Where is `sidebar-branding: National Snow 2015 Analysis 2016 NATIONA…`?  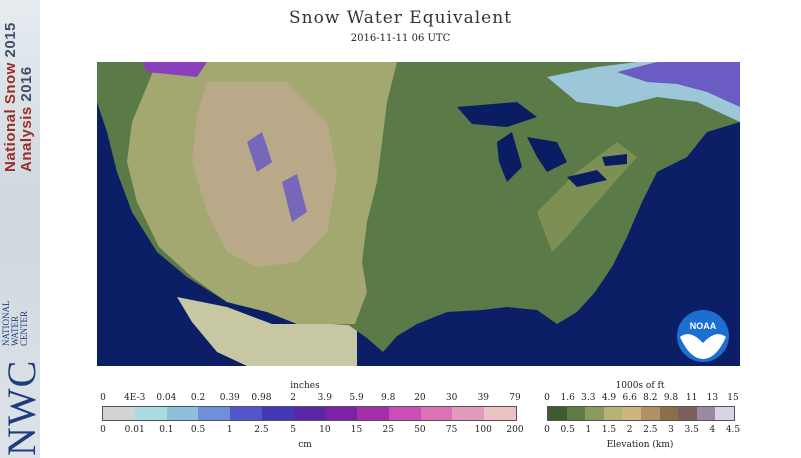 sidebar-branding: National Snow 2015 Analysis 2016 NATIONA… is located at coordinates (20, 229).